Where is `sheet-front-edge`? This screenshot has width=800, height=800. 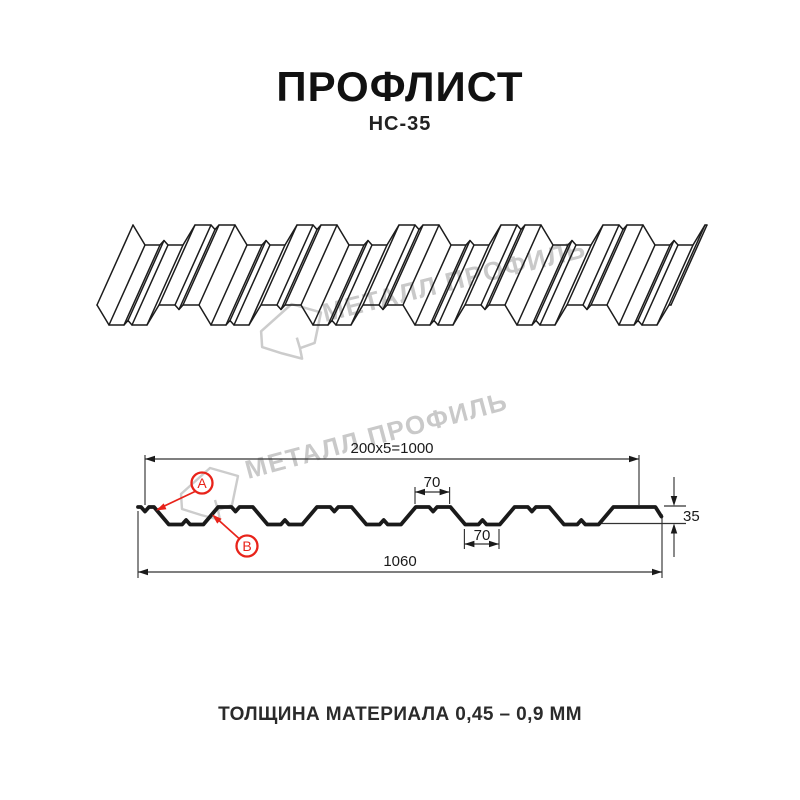 sheet-front-edge is located at coordinates (384, 315).